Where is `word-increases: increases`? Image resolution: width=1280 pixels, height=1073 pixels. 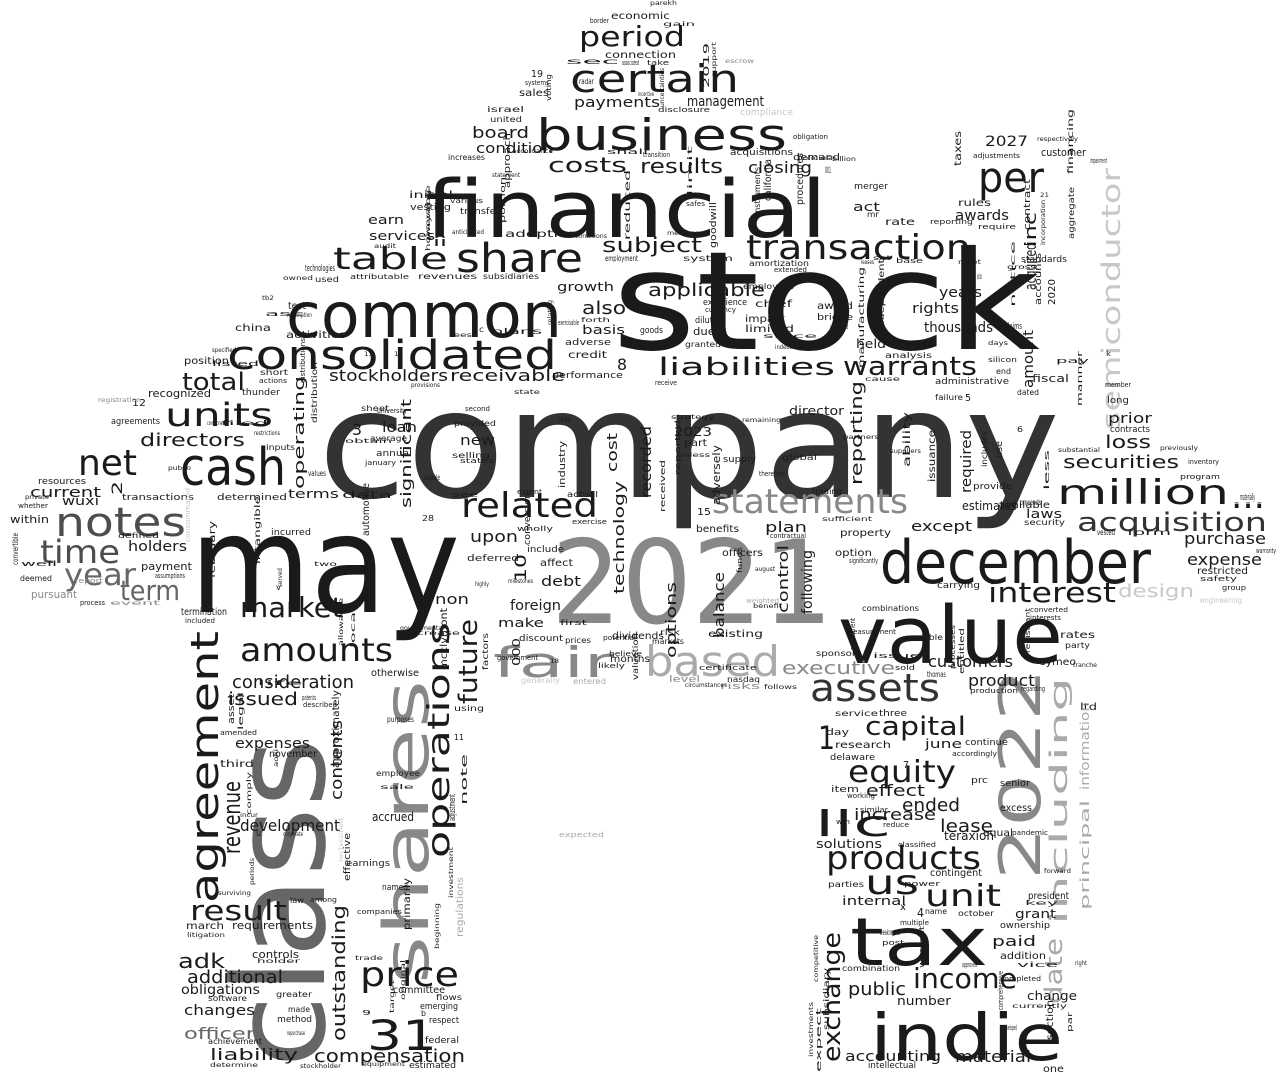
word-increases: increases is located at coordinates (466, 157).